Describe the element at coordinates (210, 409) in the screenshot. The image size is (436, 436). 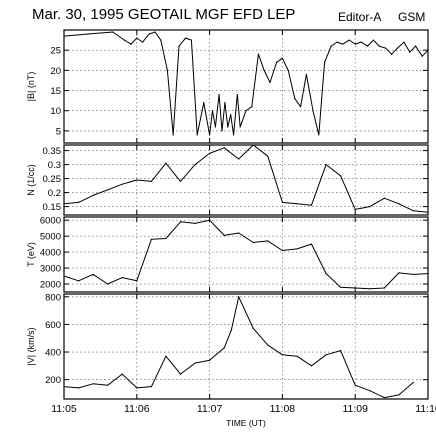
I see `x-tick-label: 11:07` at that location.